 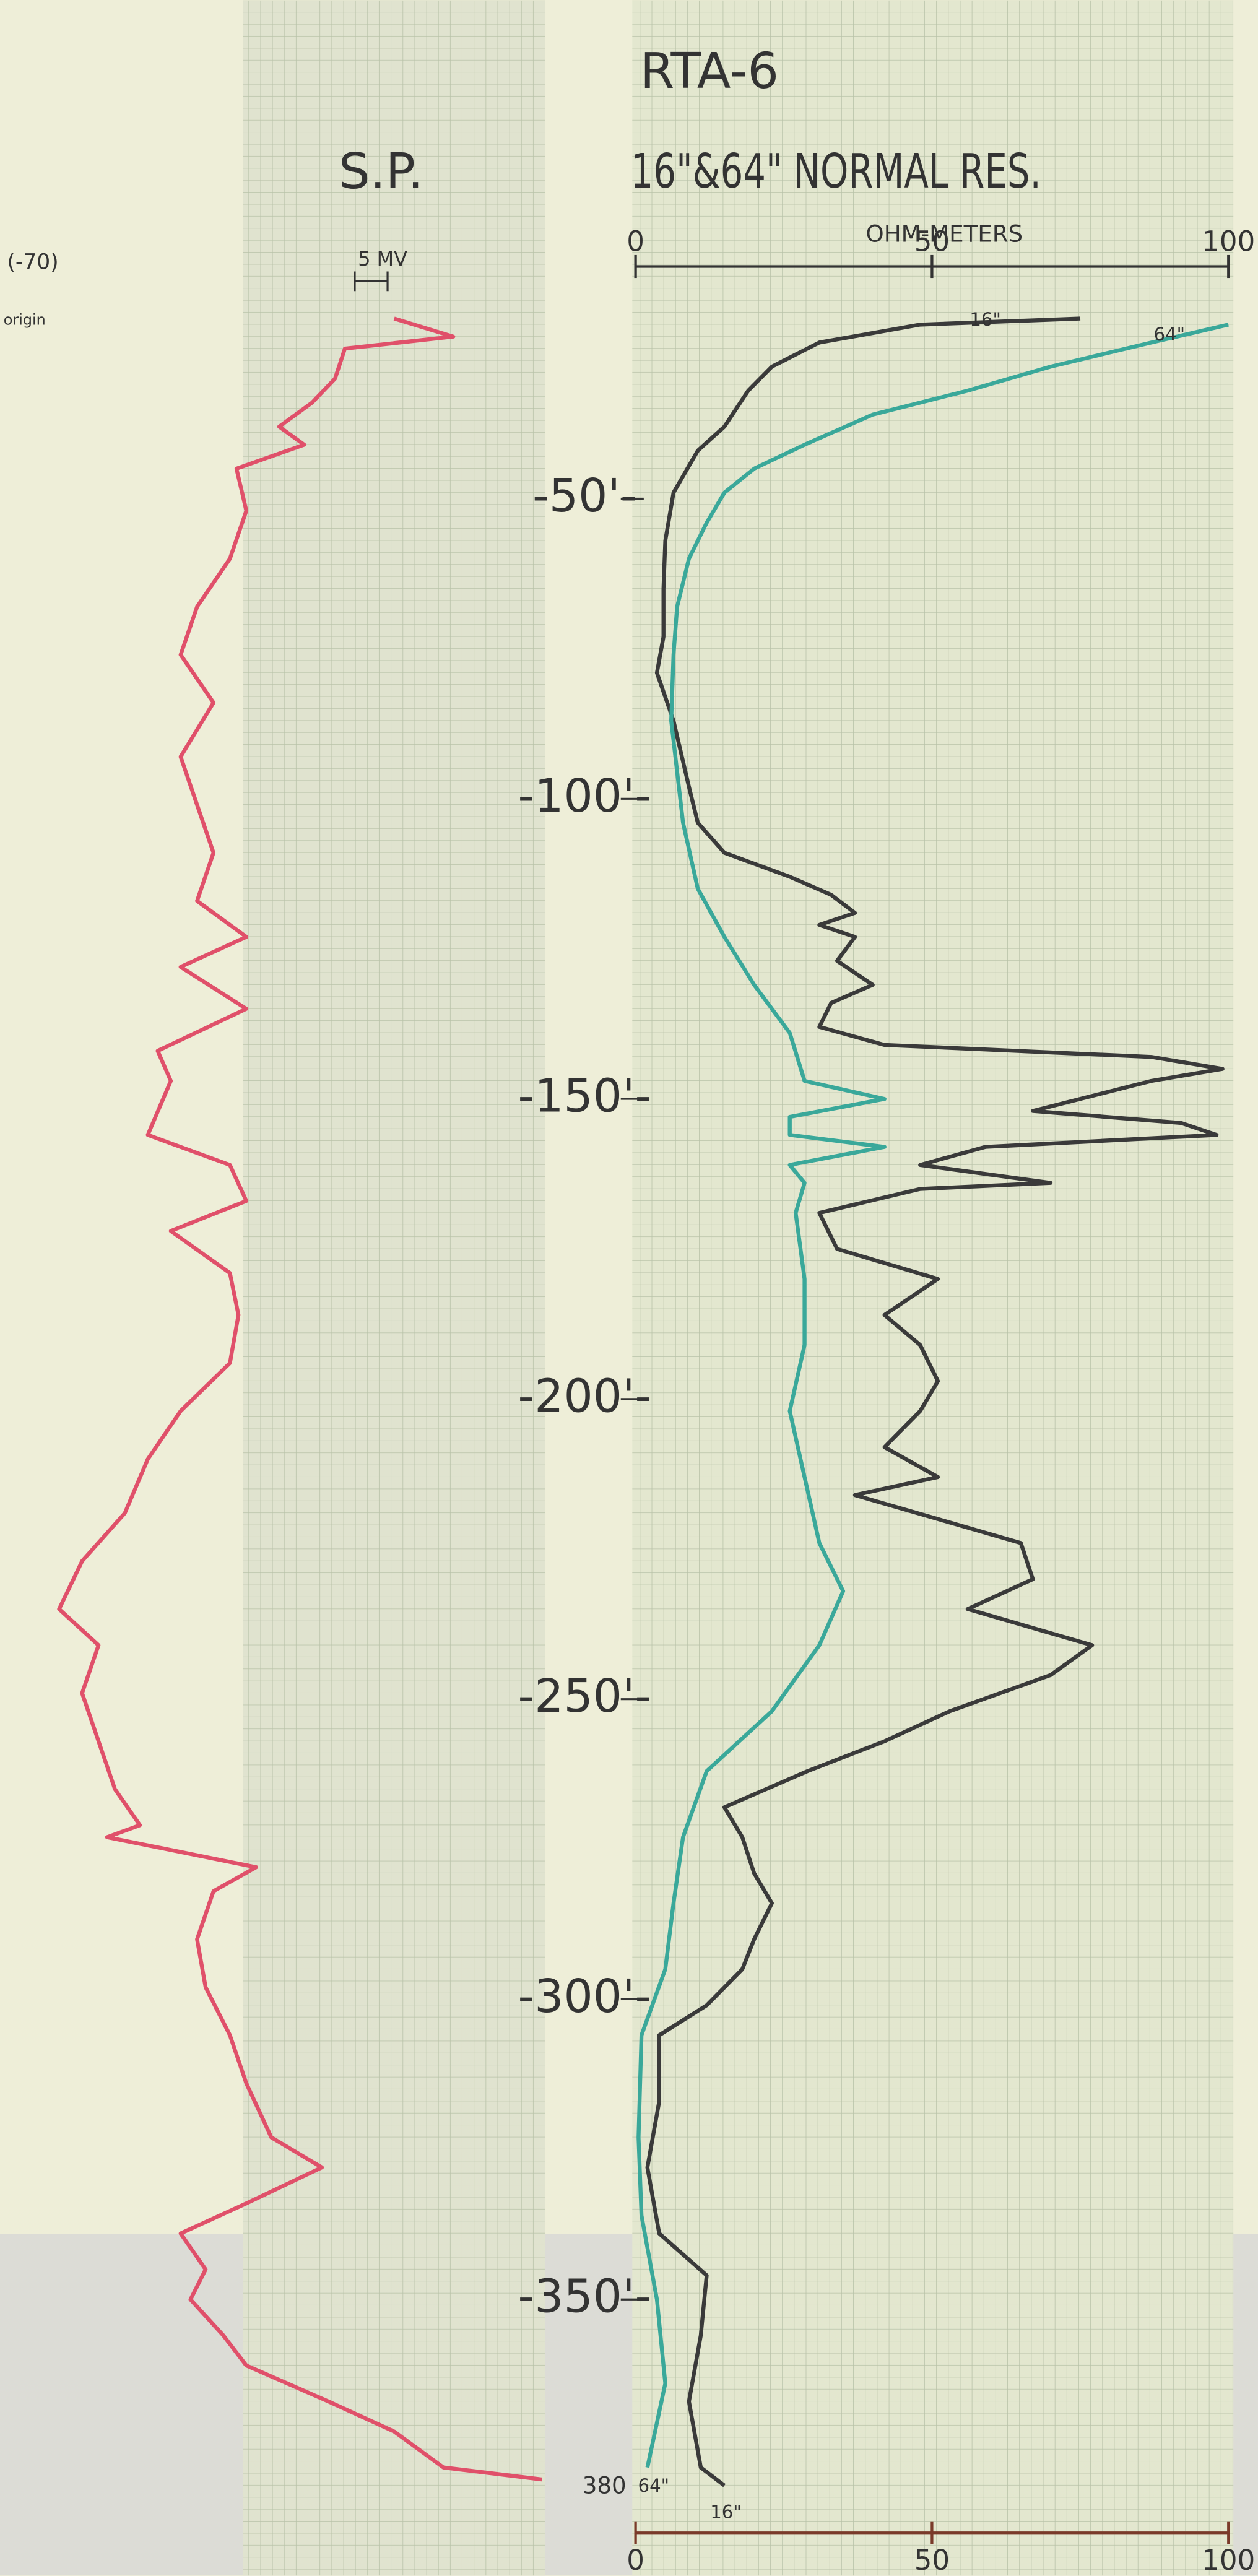 What do you see at coordinates (605, 2486) in the screenshot?
I see `annotation: 380` at bounding box center [605, 2486].